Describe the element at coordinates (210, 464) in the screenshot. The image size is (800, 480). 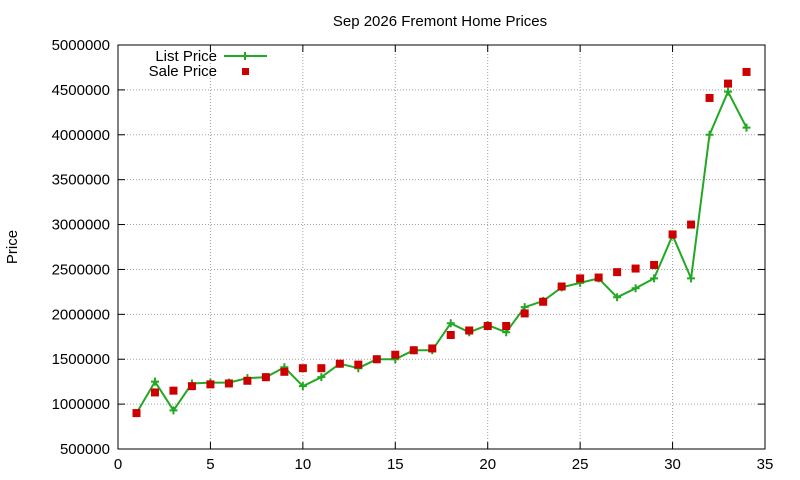
I see `x-tick-label: 5` at that location.